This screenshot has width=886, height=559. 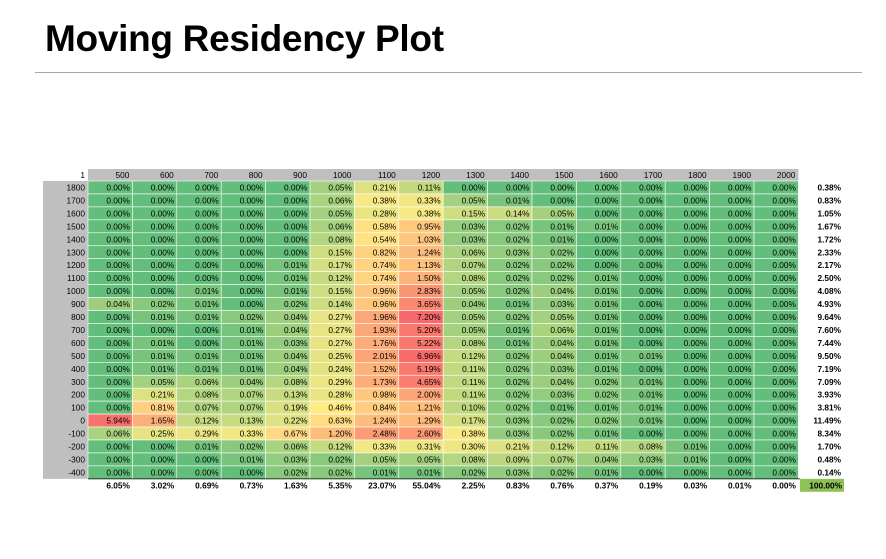 What do you see at coordinates (427, 485) in the screenshot?
I see `column-total: 55.04%` at bounding box center [427, 485].